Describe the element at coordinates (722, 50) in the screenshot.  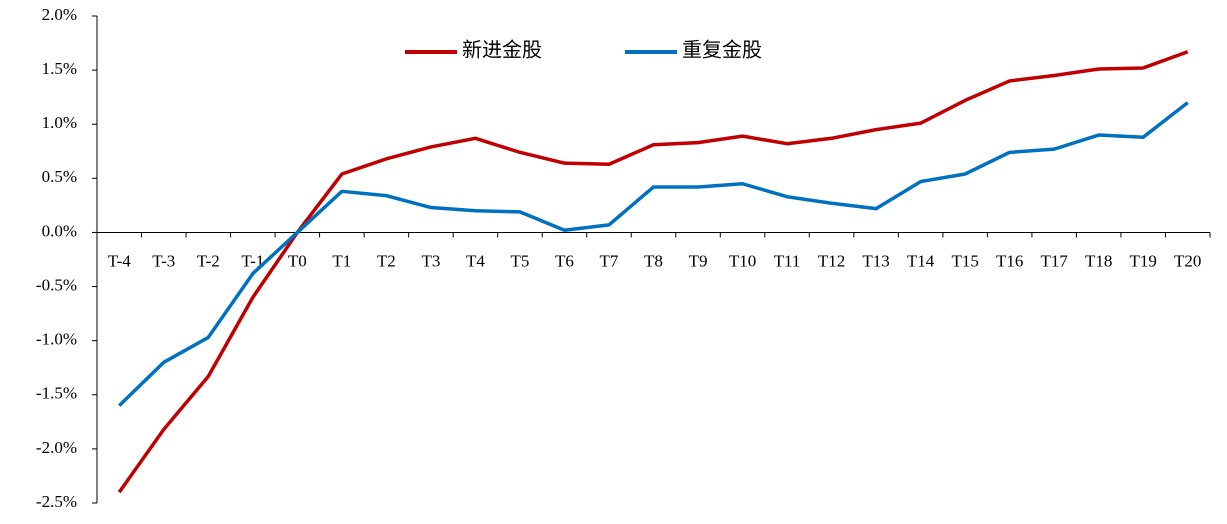
I see `legend-label: 重复金股` at that location.